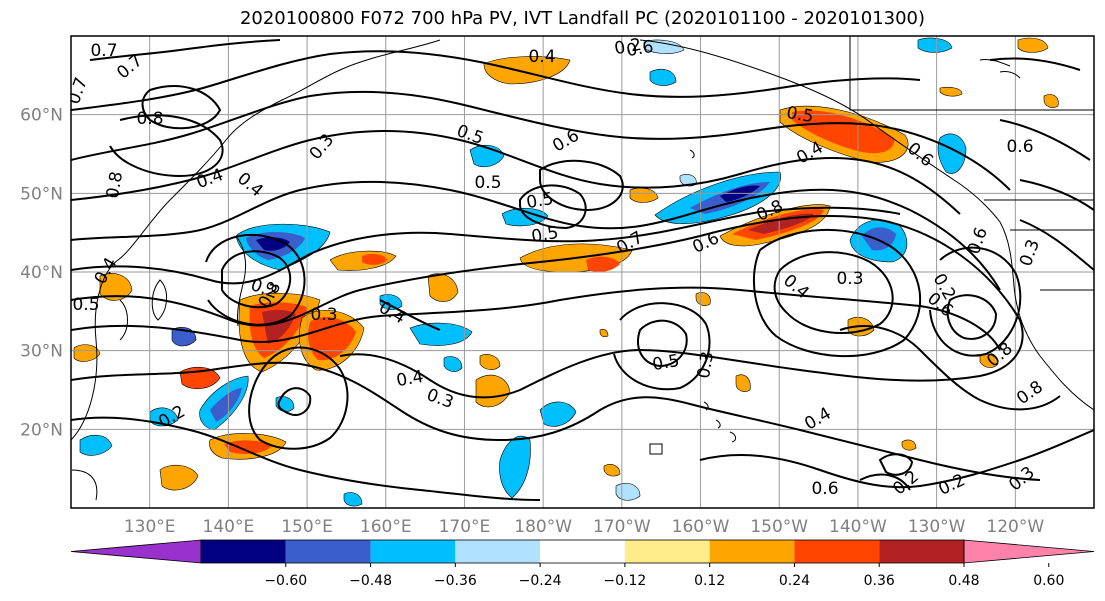 The image size is (1105, 601). I want to click on contour-label: 0.2, so click(628, 47).